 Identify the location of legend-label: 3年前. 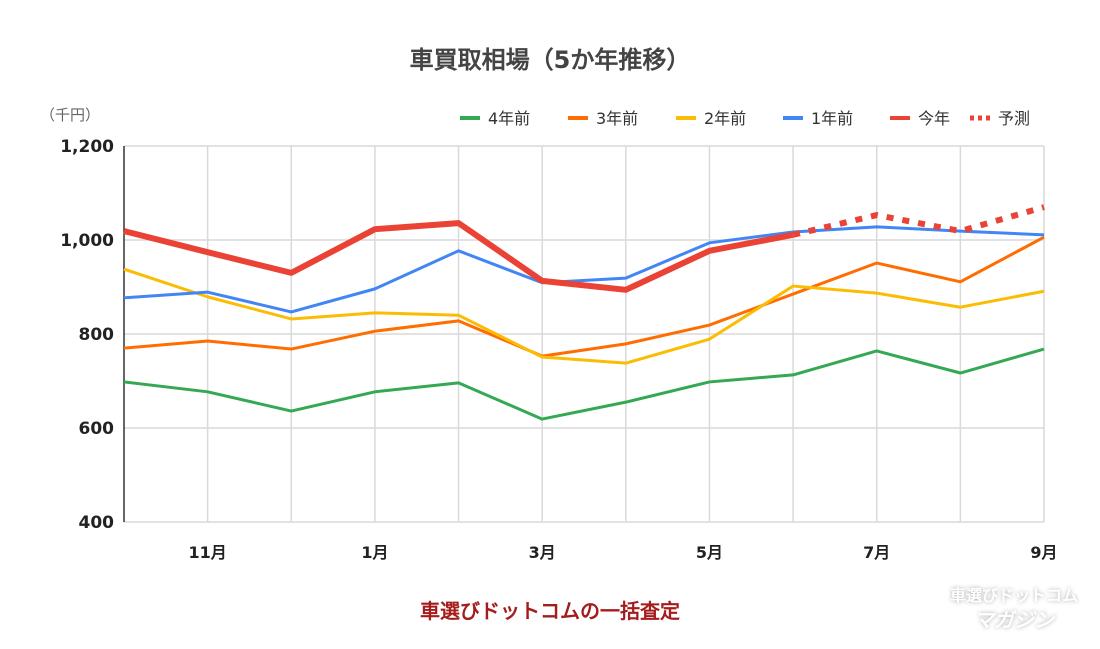
(617, 118).